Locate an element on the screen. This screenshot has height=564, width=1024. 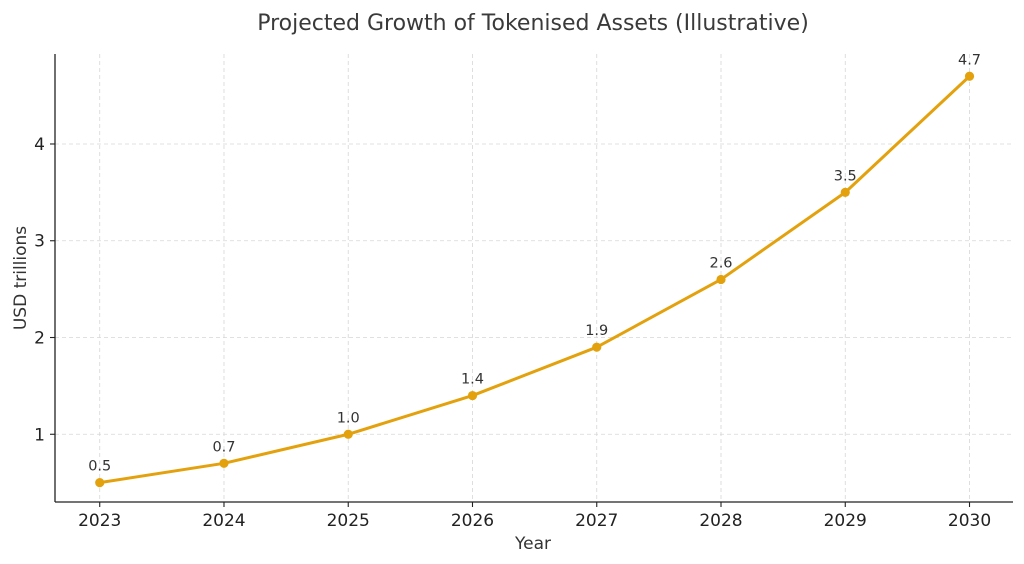
x-tick-label: 2027 is located at coordinates (596, 521).